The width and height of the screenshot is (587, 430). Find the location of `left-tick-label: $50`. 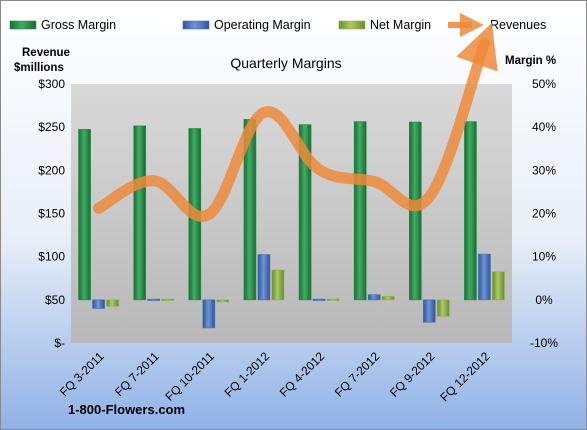

left-tick-label: $50 is located at coordinates (55, 300).